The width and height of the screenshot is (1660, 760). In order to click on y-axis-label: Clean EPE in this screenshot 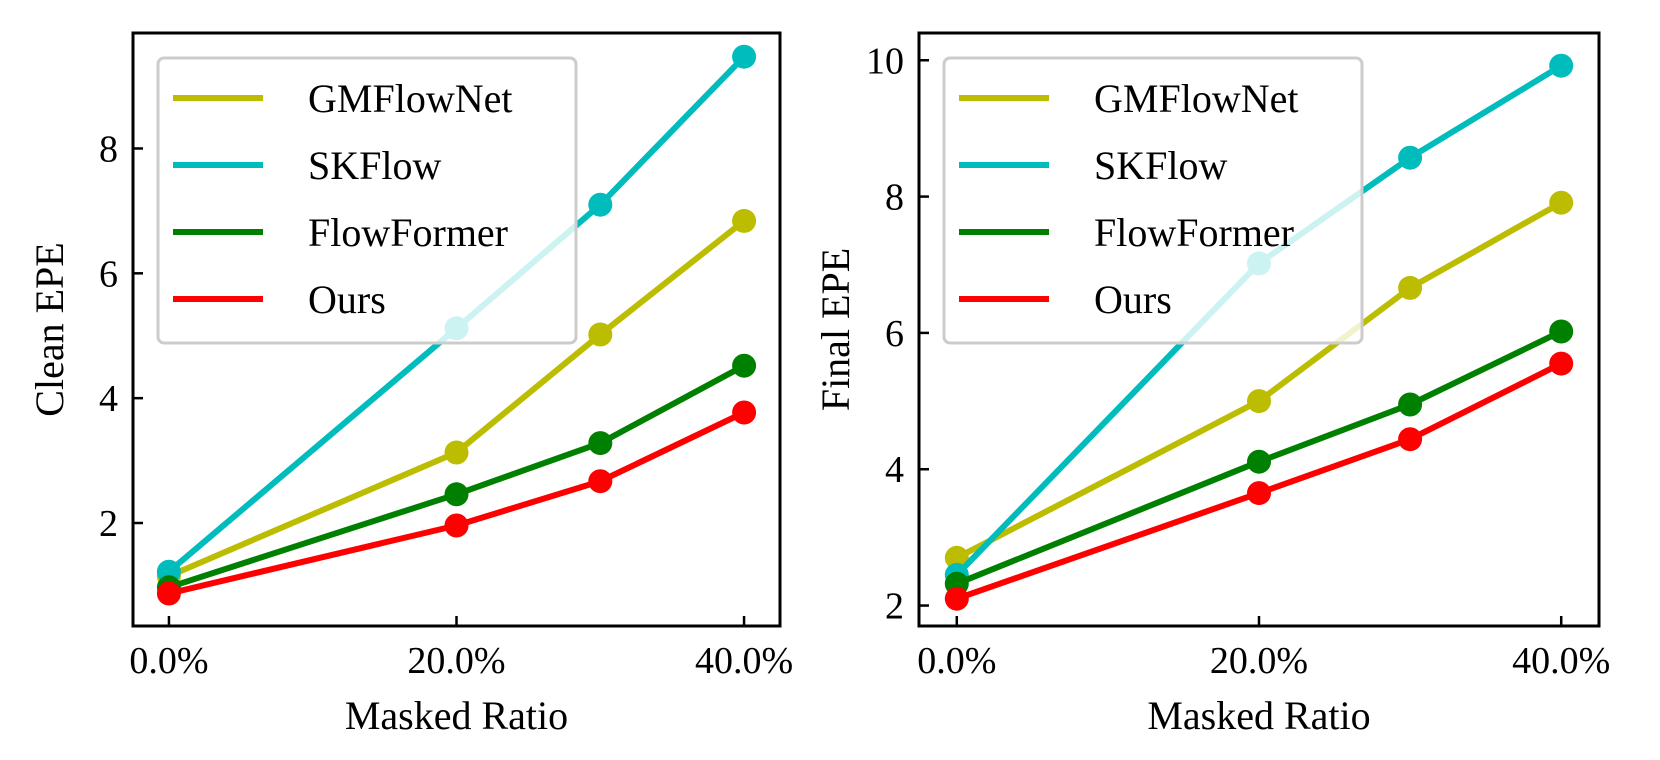, I will do `click(49, 329)`.